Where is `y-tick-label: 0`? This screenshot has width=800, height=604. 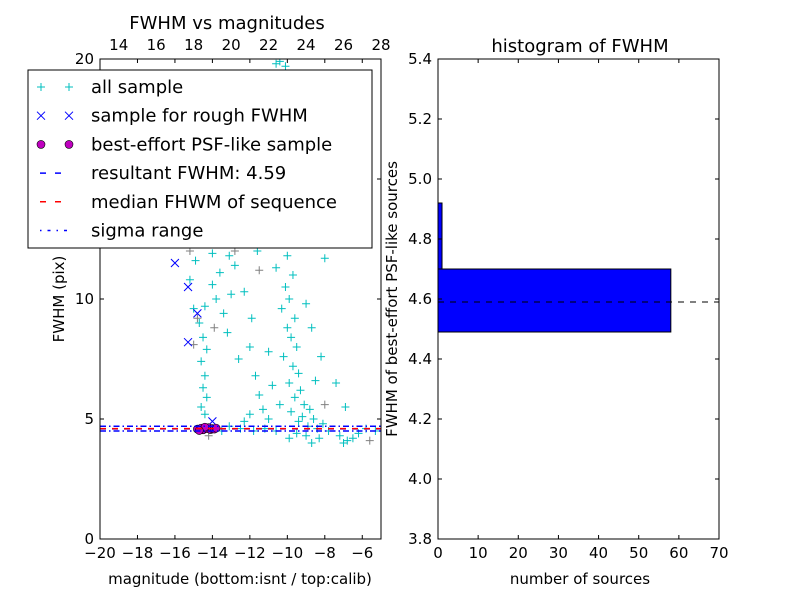 y-tick-label: 0 is located at coordinates (89, 539).